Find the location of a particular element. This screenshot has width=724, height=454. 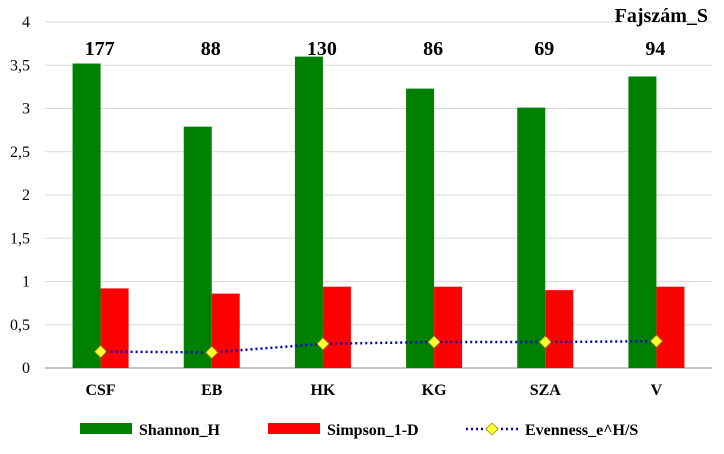

bar-shannon-csf is located at coordinates (86, 216).